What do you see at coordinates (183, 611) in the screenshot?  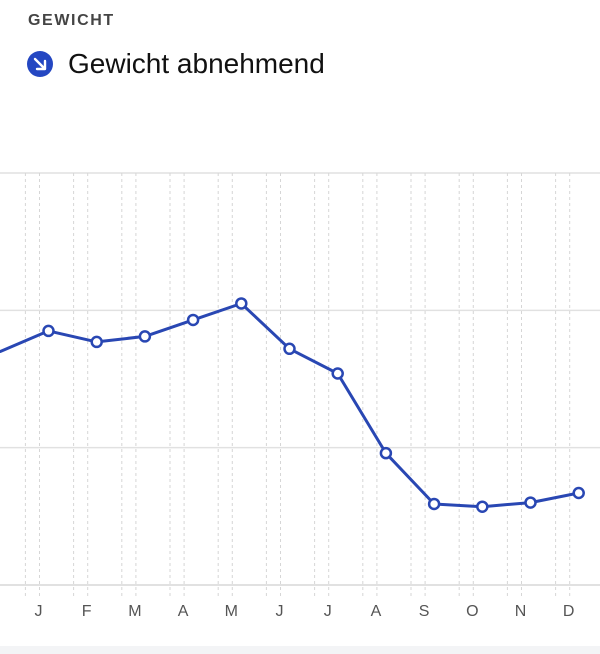 I see `month-label-4: A` at bounding box center [183, 611].